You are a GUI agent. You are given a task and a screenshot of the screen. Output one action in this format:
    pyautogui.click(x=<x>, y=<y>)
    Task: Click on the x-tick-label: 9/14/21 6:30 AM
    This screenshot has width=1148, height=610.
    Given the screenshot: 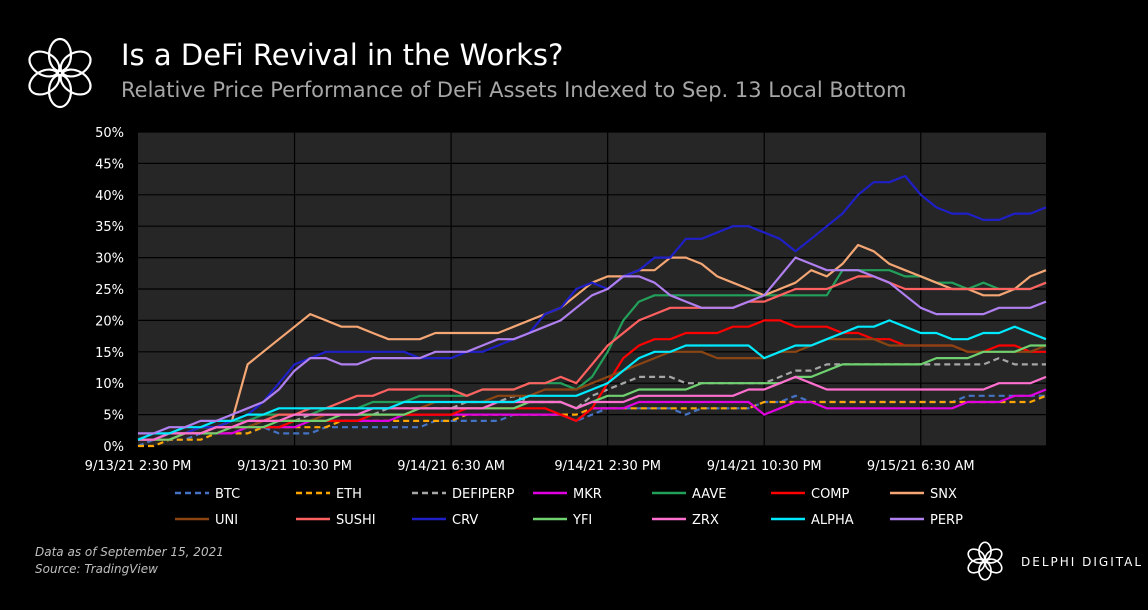 What is the action you would take?
    pyautogui.click(x=451, y=466)
    